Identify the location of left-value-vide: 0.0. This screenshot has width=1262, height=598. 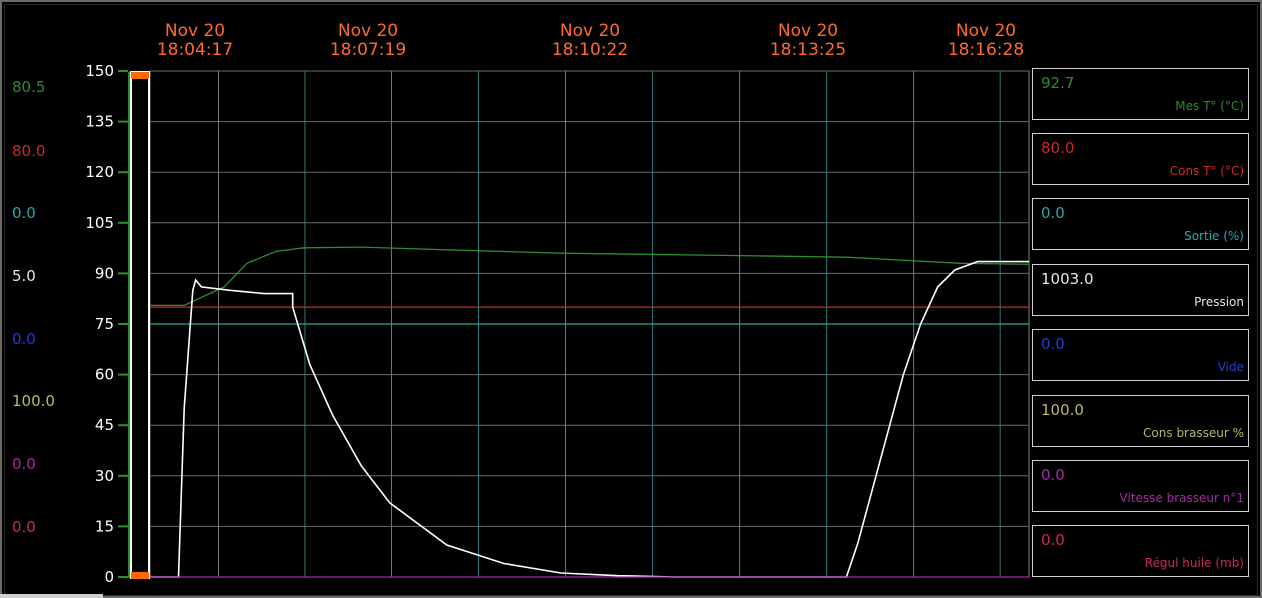
(24, 339).